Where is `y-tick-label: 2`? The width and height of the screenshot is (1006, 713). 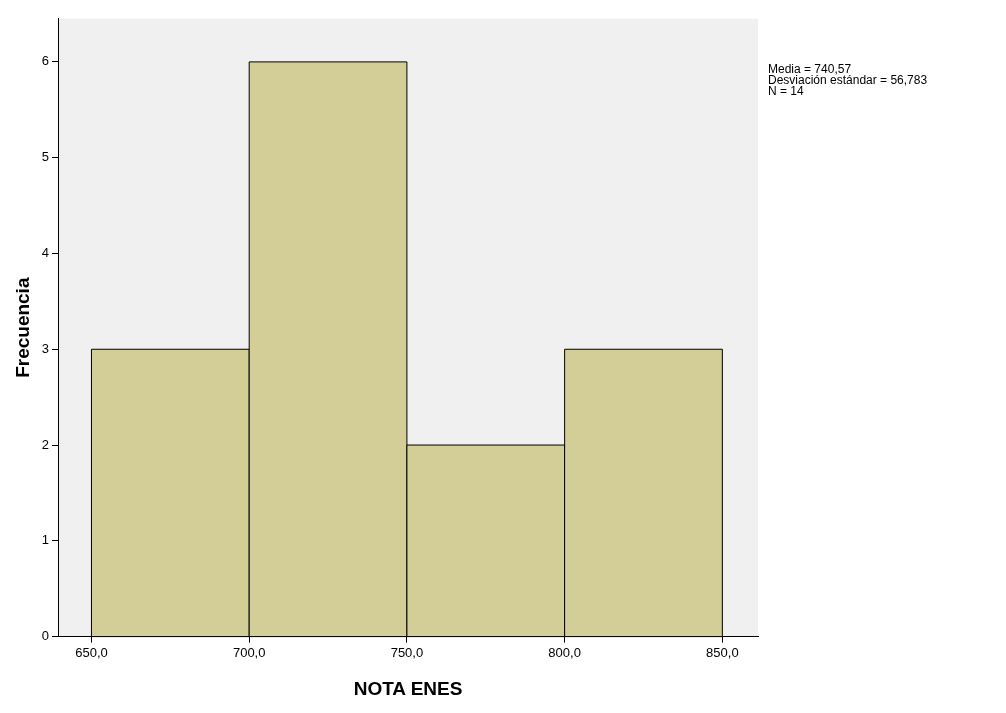
y-tick-label: 2 is located at coordinates (45, 444).